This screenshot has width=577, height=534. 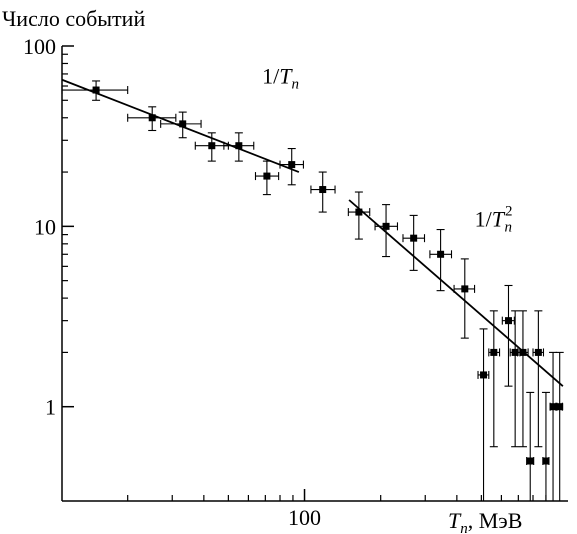 What do you see at coordinates (464, 527) in the screenshot?
I see `x-axis-label-subscript: n` at bounding box center [464, 527].